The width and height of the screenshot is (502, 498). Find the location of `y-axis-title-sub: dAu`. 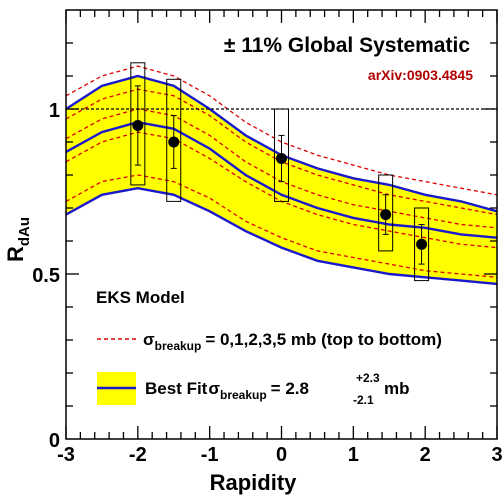

y-axis-title-sub: dAu is located at coordinates (24, 231).